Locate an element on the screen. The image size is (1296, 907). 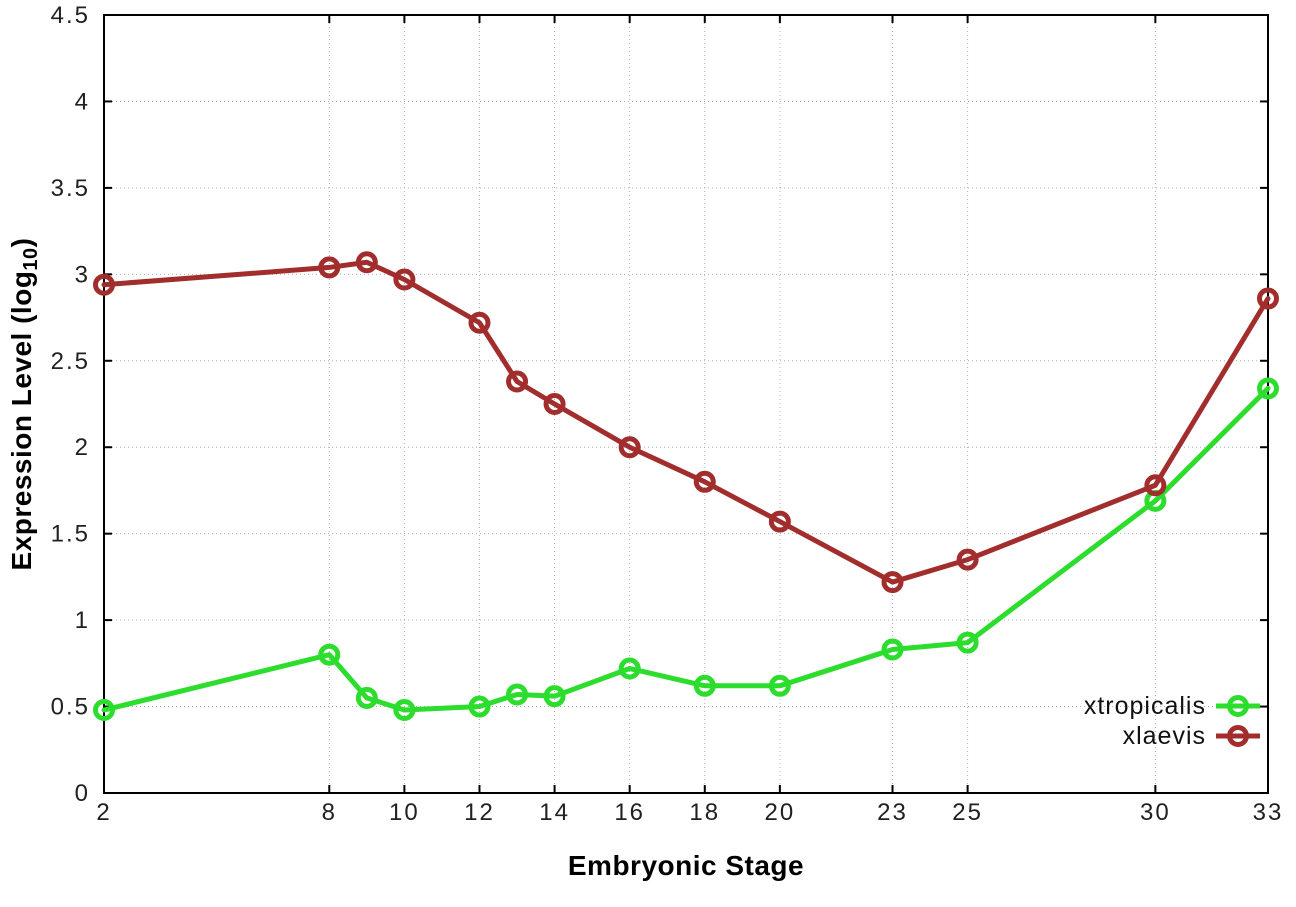
y-tick-label: 2.5 is located at coordinates (70, 361).